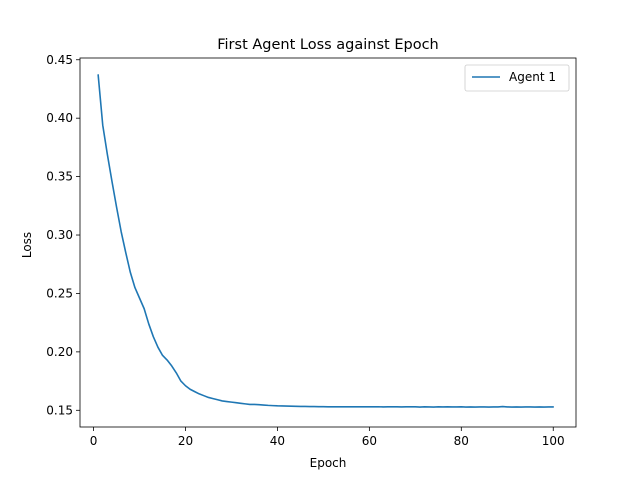  What do you see at coordinates (461, 441) in the screenshot?
I see `x-tick-label: 80` at bounding box center [461, 441].